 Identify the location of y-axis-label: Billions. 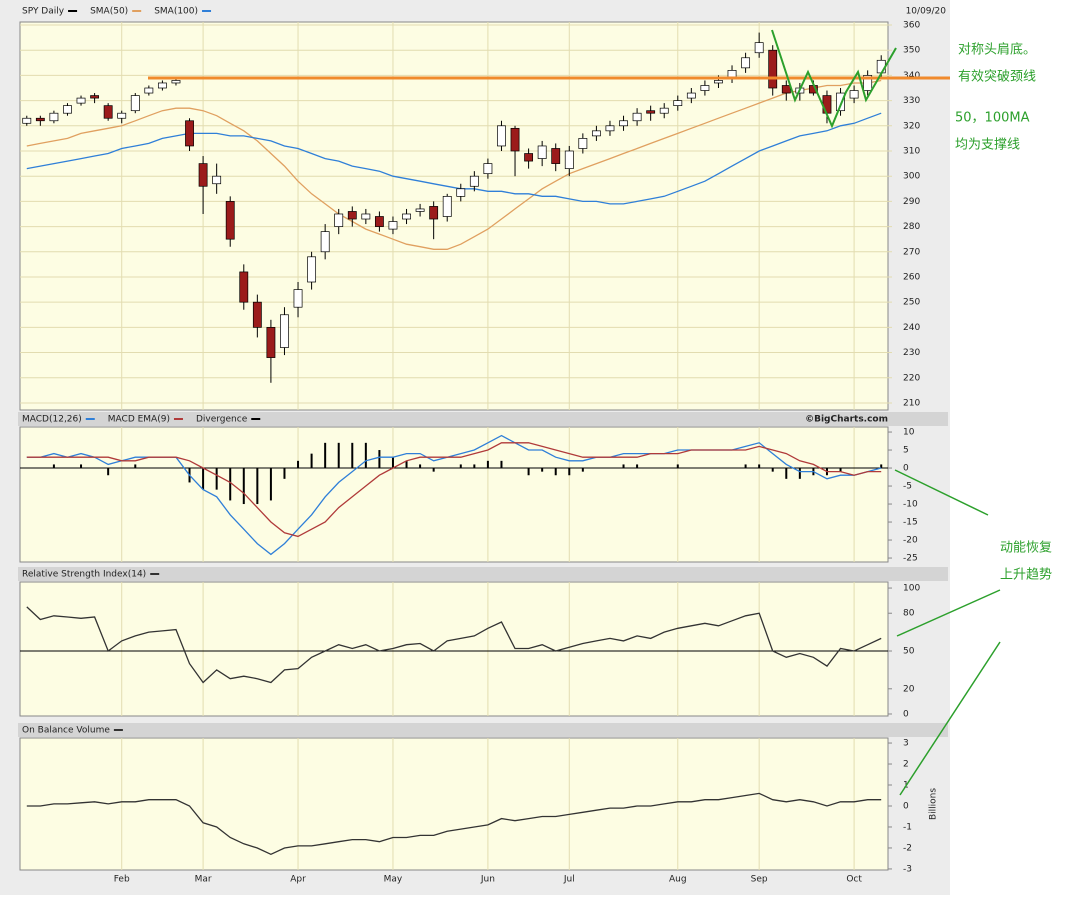
(934, 804).